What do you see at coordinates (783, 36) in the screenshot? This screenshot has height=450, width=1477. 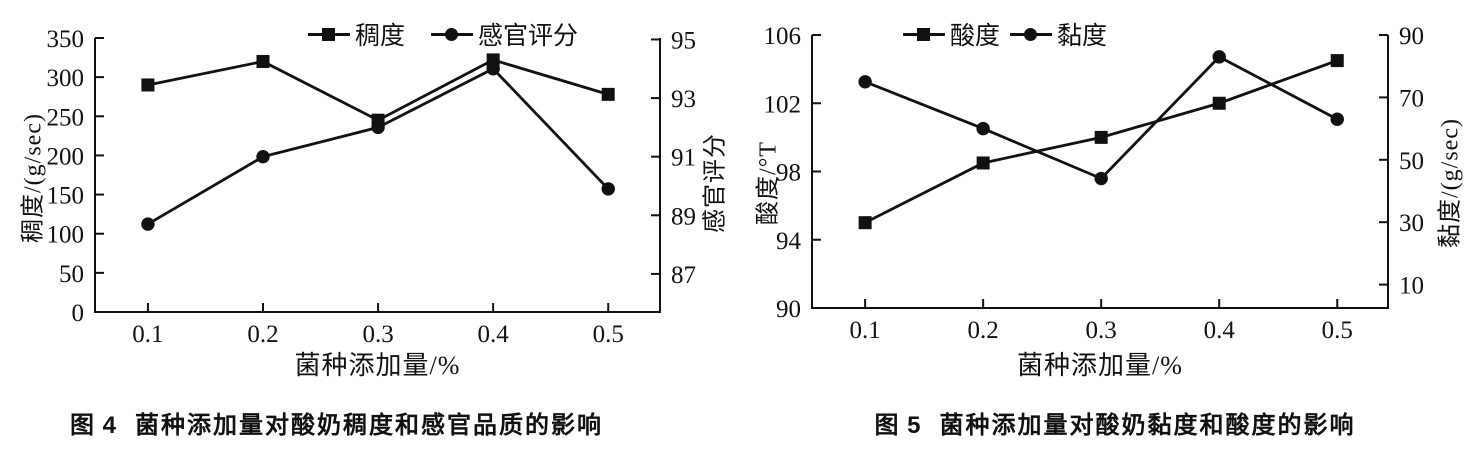 I see `tick-label: 106` at bounding box center [783, 36].